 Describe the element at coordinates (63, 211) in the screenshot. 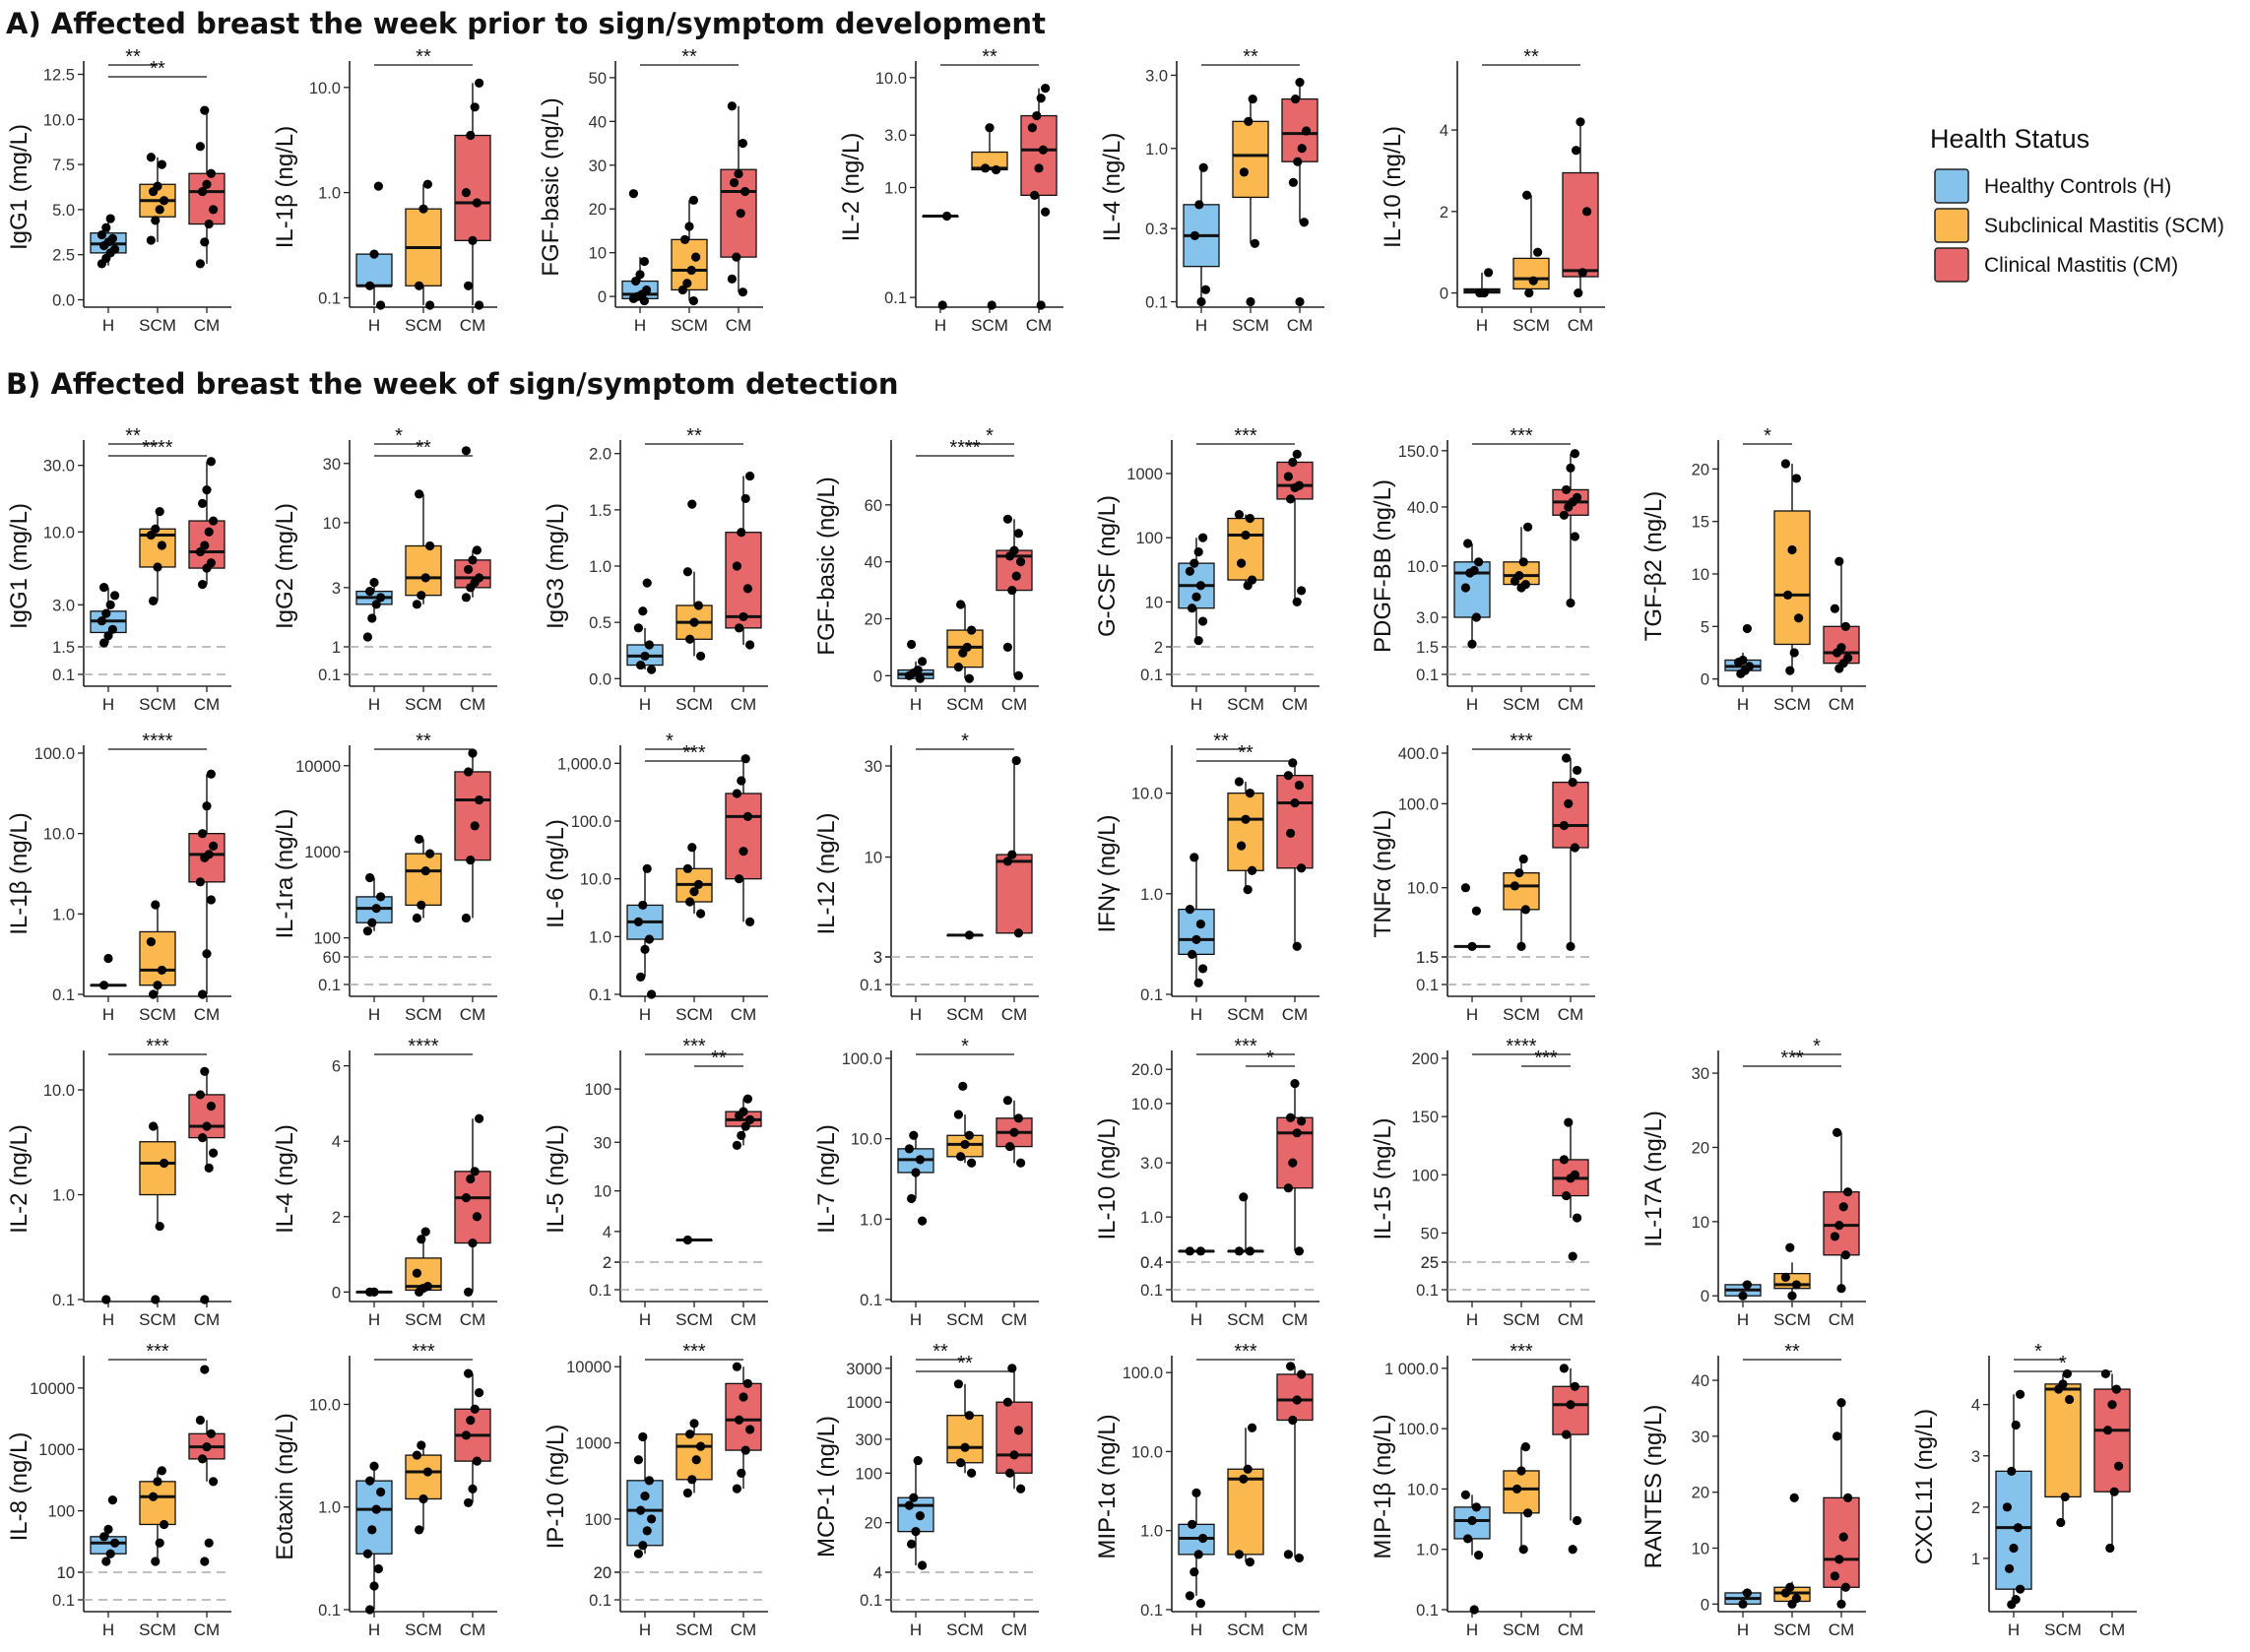

I see `y-tick-label: 5.0` at that location.